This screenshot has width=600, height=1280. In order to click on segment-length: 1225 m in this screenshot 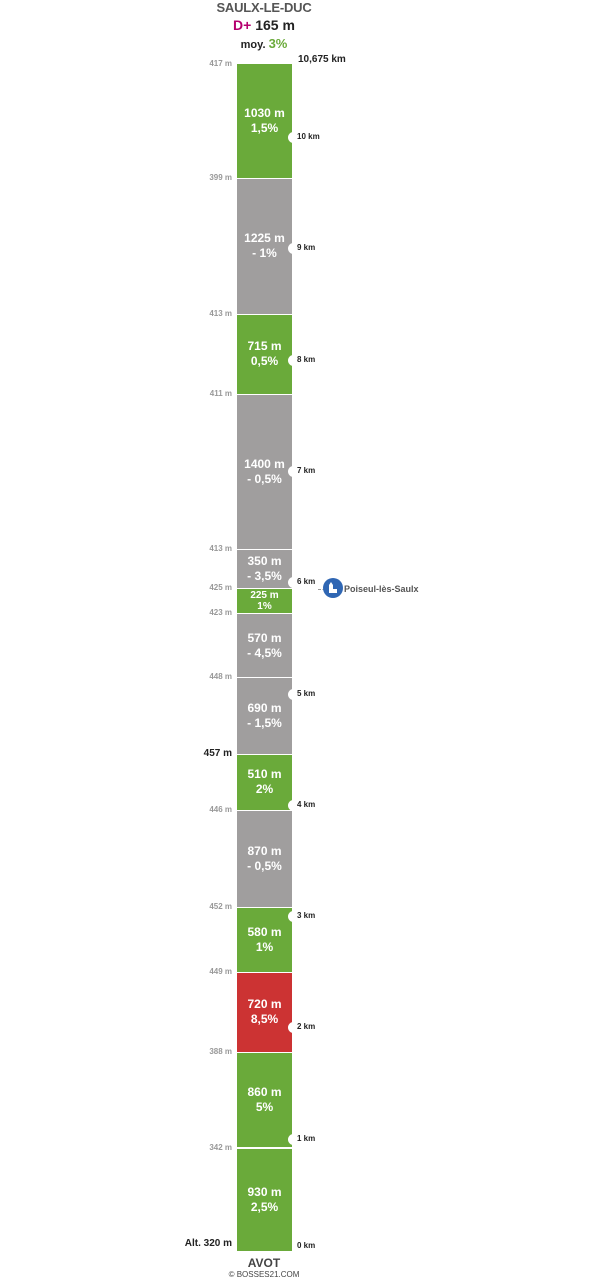, I will do `click(264, 238)`.